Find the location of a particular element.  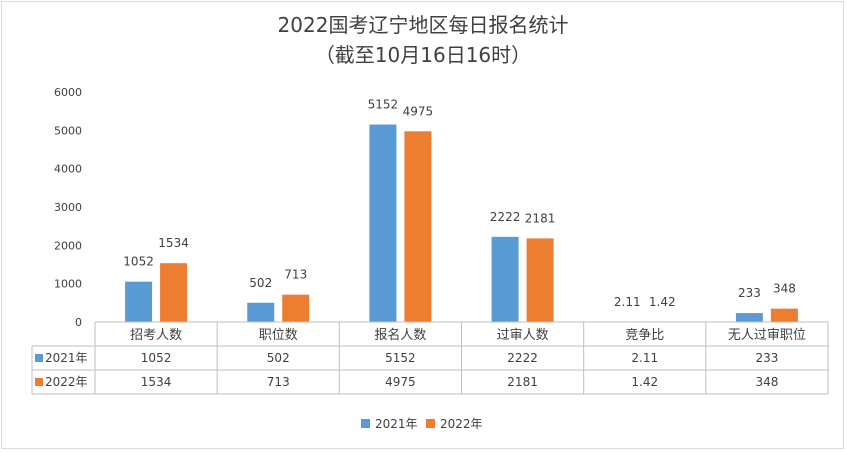

table-series-name: 2022年 is located at coordinates (66, 382).